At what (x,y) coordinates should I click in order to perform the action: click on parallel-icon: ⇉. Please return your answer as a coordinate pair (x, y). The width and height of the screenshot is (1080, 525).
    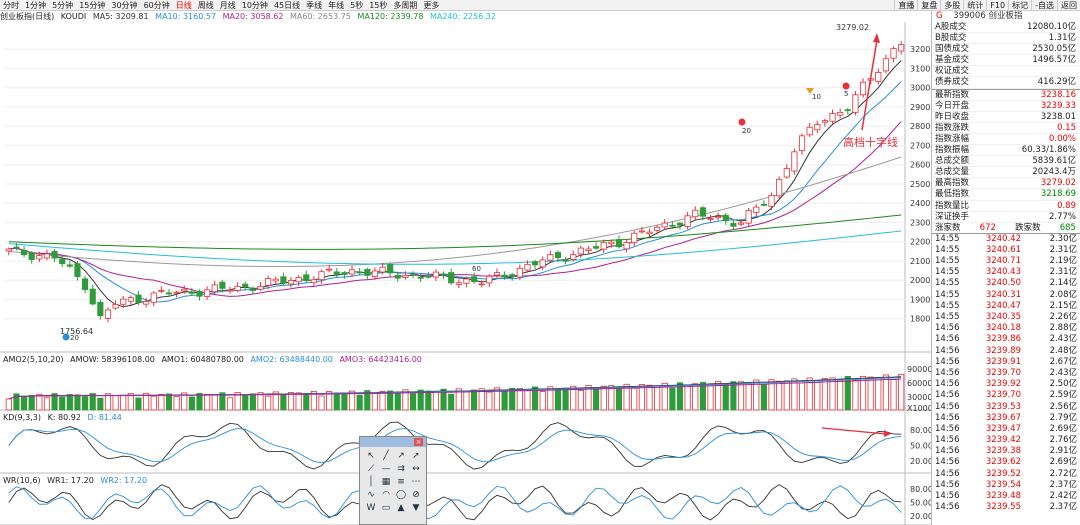
    Looking at the image, I should click on (401, 469).